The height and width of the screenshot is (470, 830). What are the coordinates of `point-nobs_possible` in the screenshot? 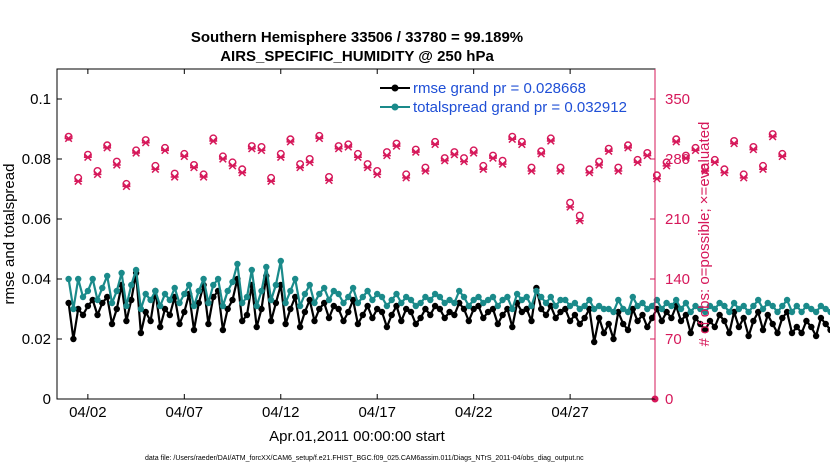 It's located at (68, 136).